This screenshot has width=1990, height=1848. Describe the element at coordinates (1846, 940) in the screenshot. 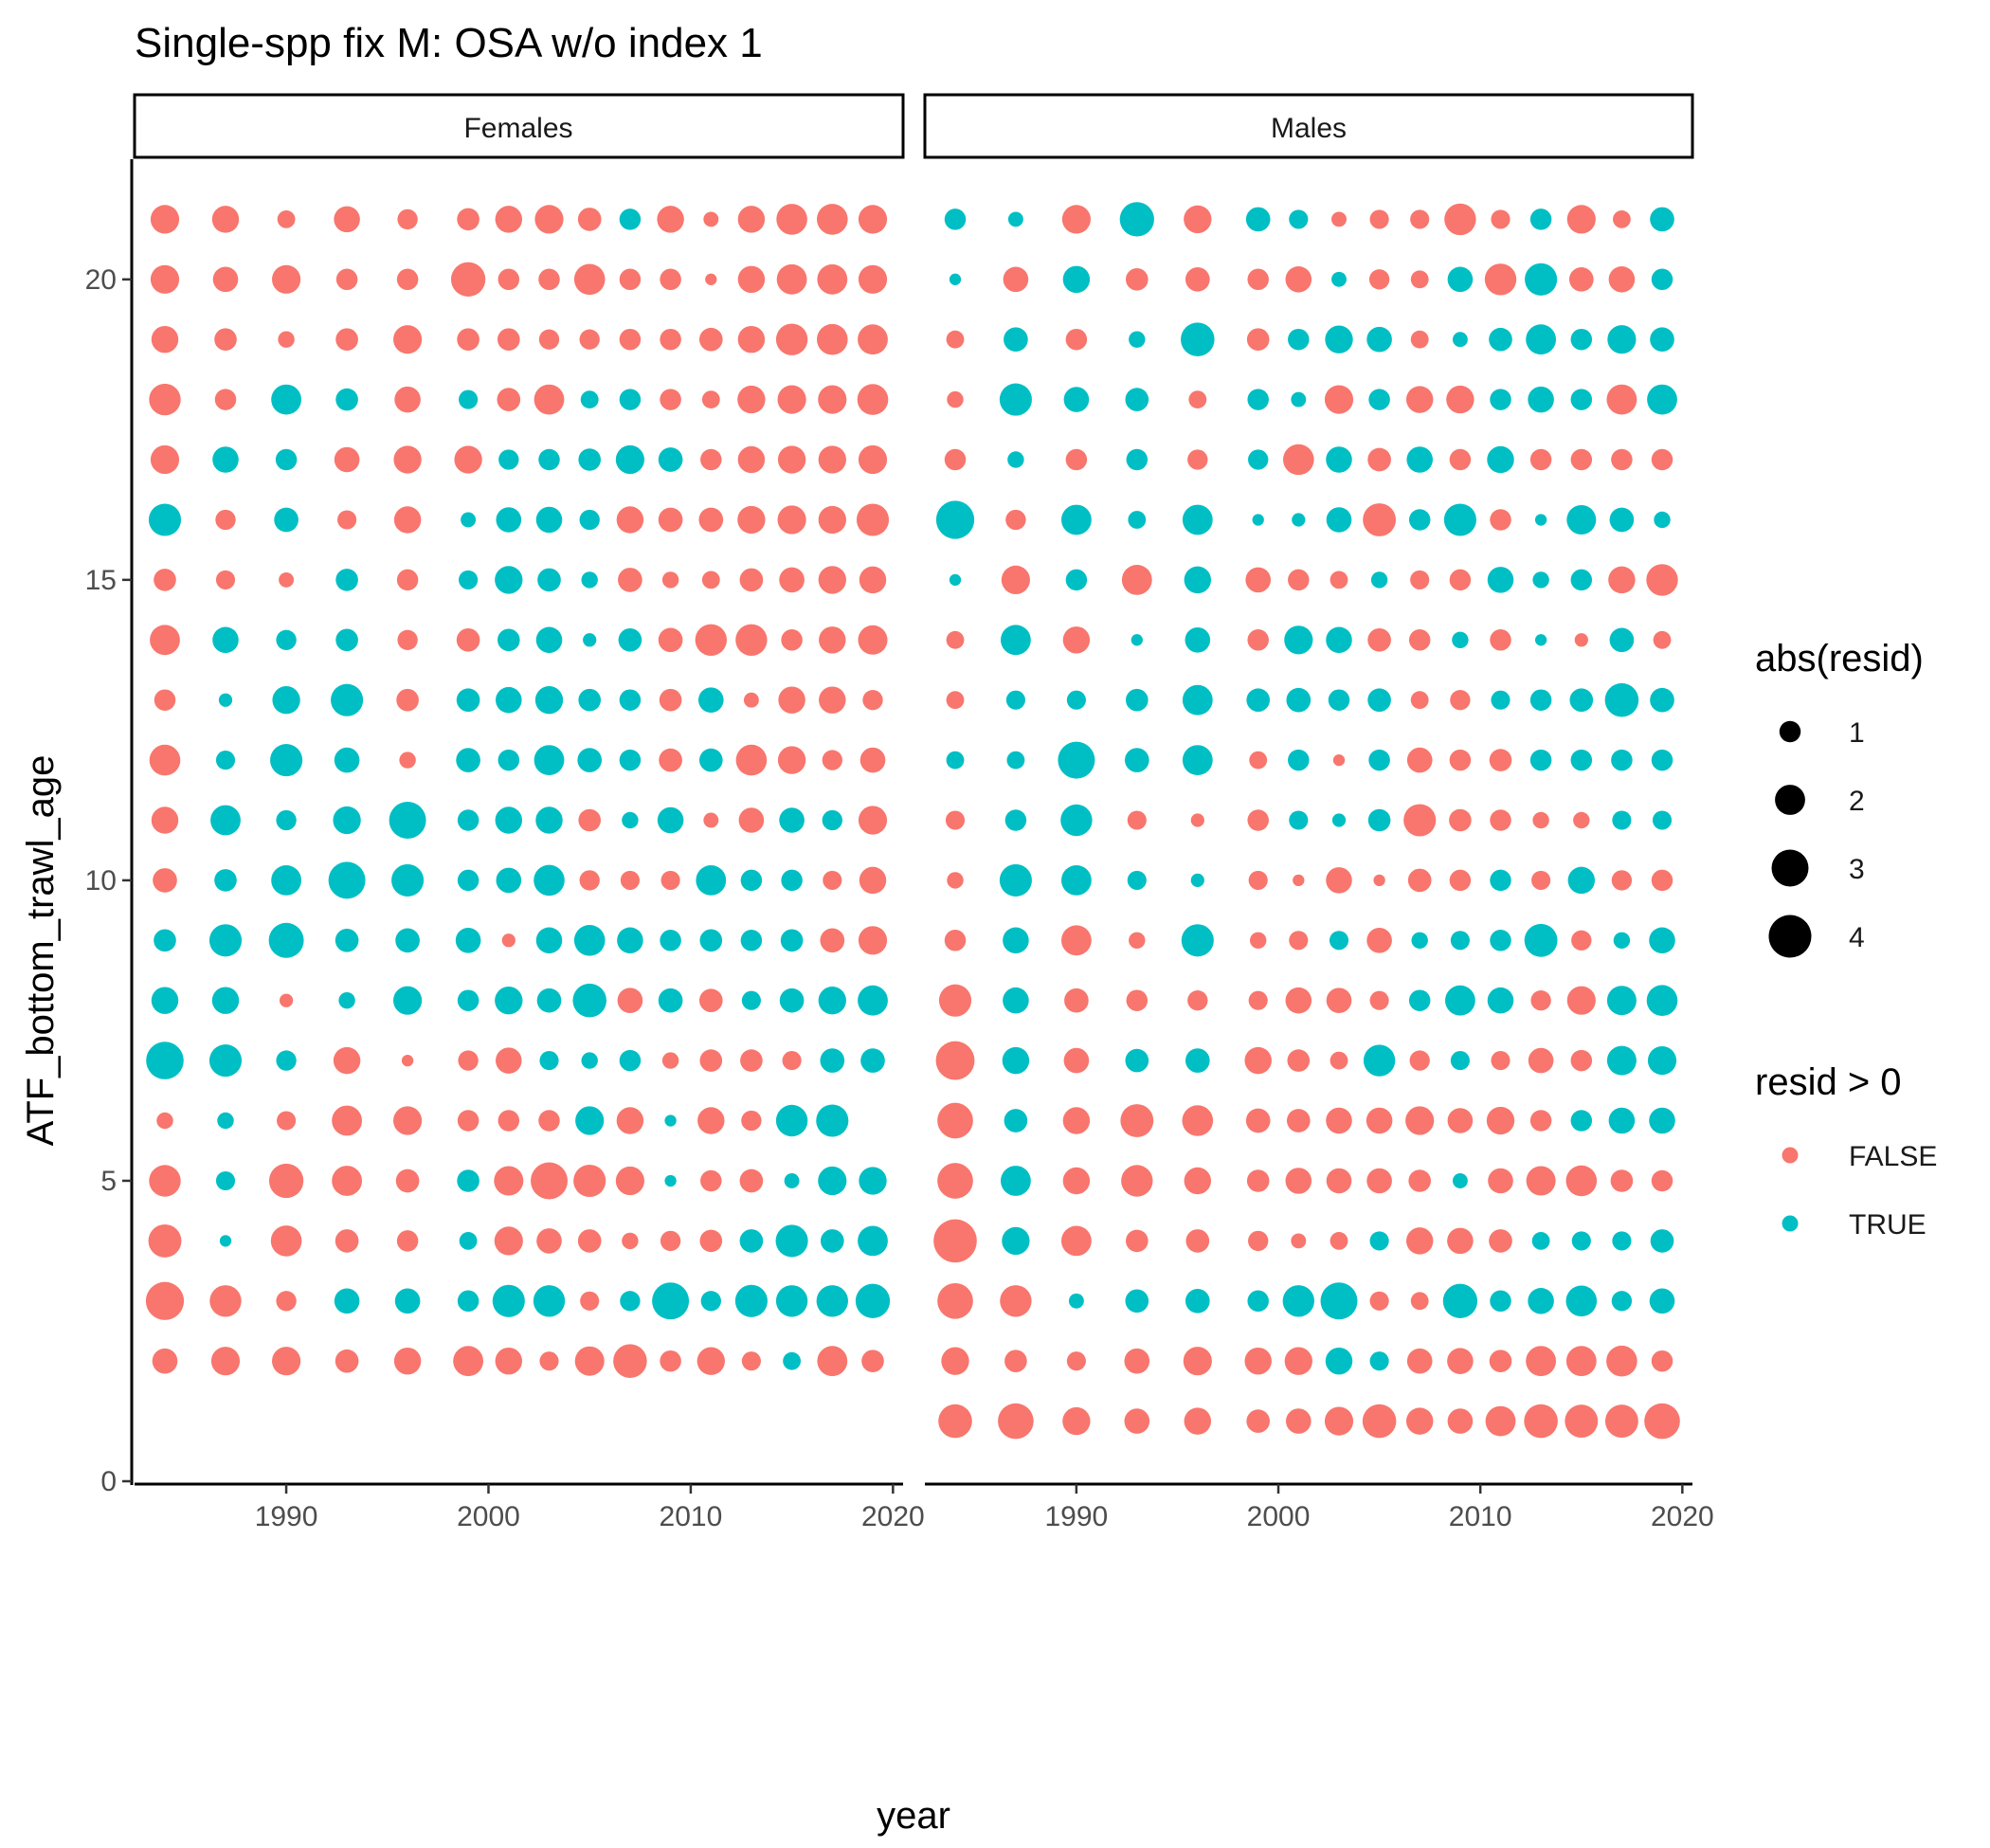

I see `legend: abs(resid) 1 2 3 4 resid > 0 FALSE TRUE` at that location.